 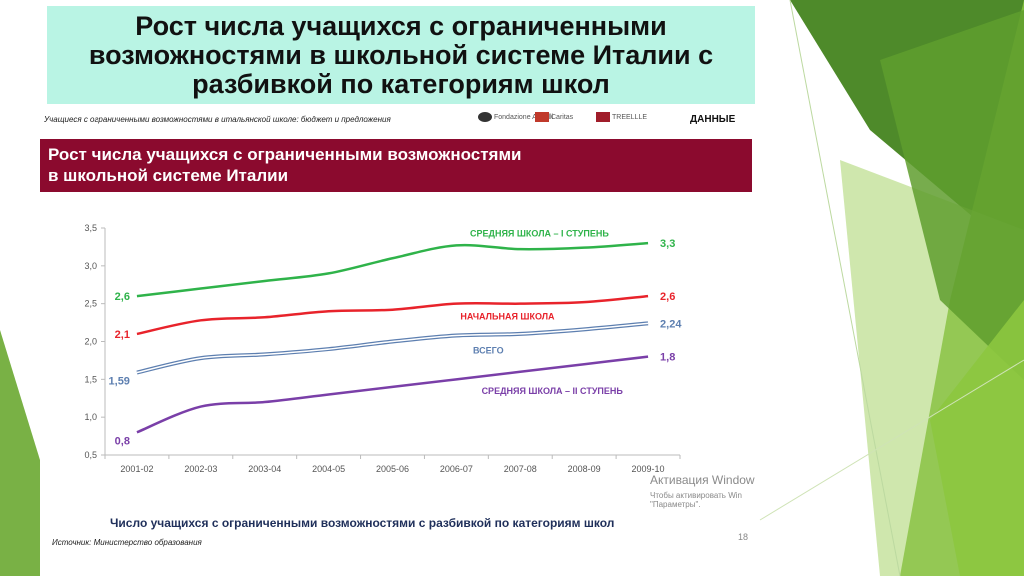 What do you see at coordinates (554, 117) in the screenshot?
I see `logo-caritas: Caritas` at bounding box center [554, 117].